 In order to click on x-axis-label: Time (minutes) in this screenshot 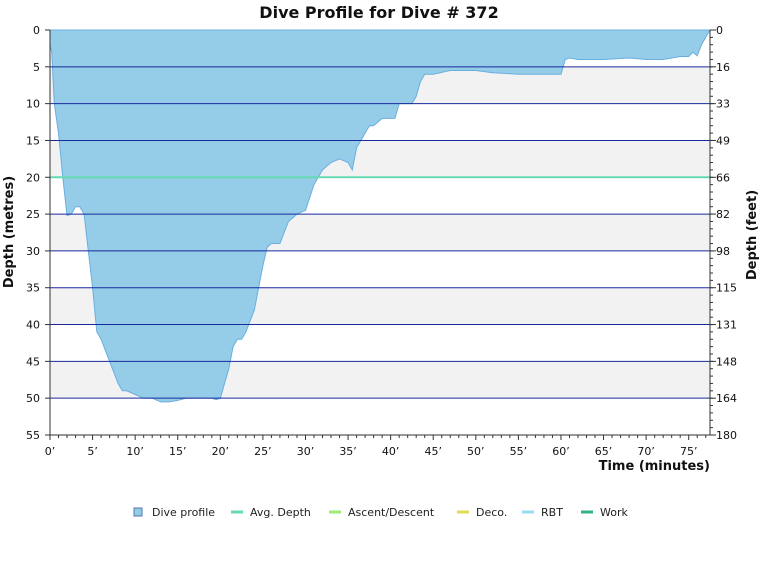, I will do `click(654, 466)`.